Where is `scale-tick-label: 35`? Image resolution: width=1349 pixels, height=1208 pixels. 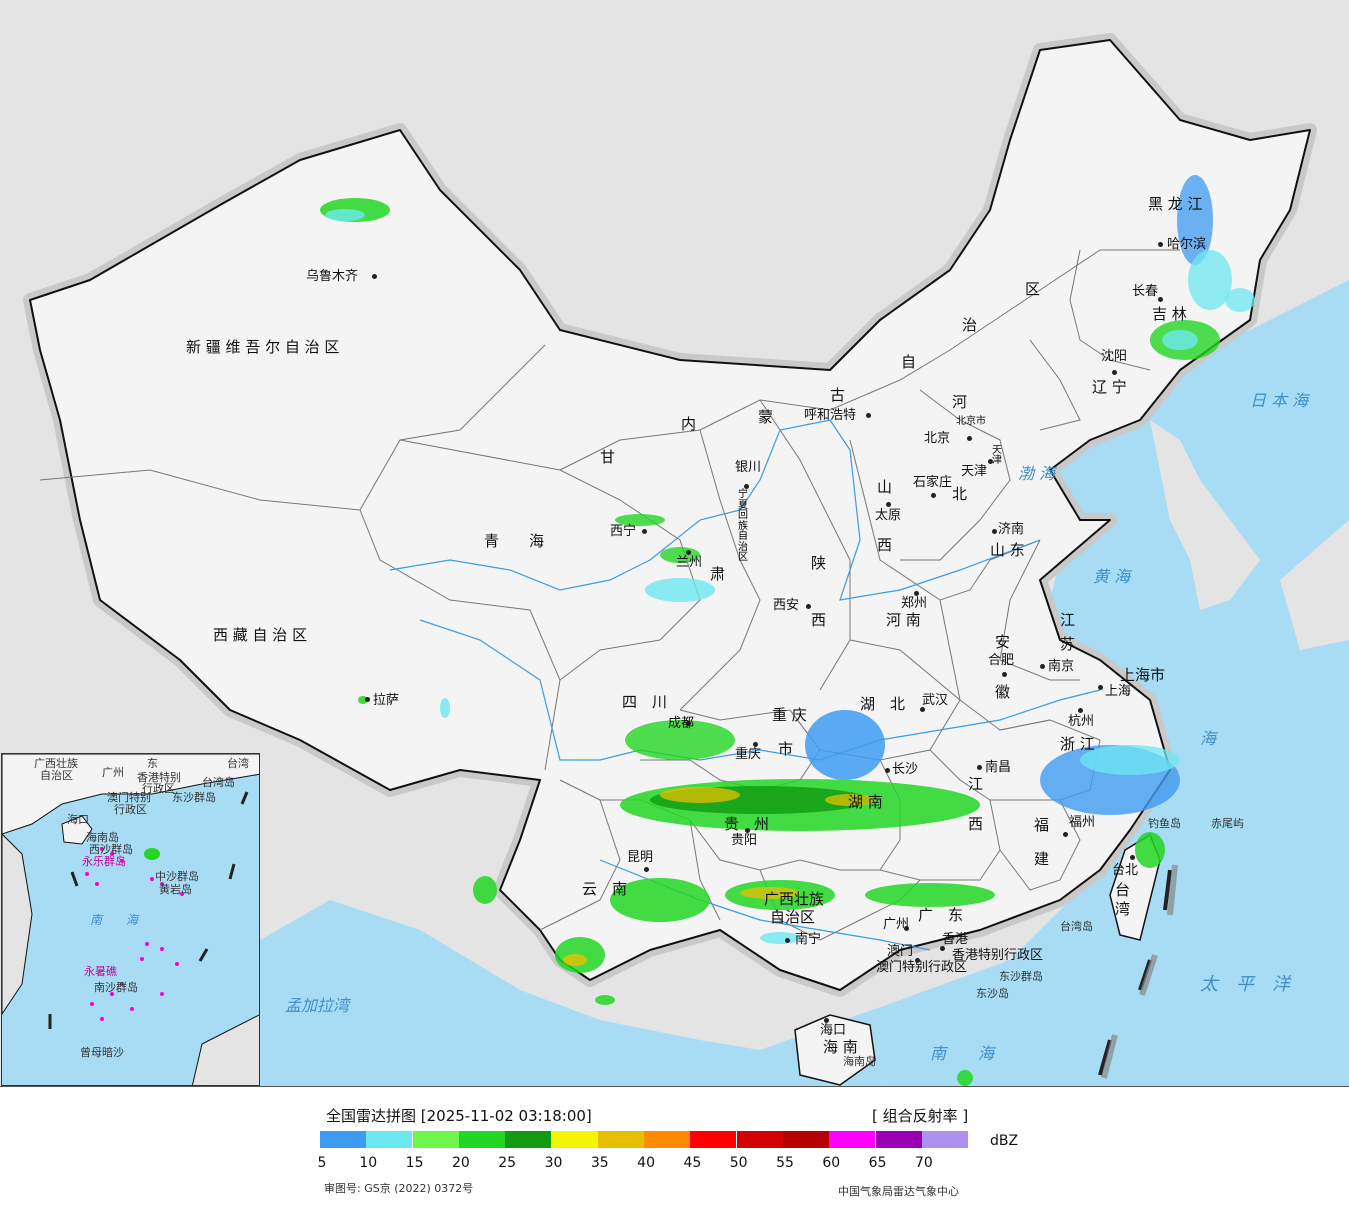
scale-tick-label: 35 is located at coordinates (599, 1163).